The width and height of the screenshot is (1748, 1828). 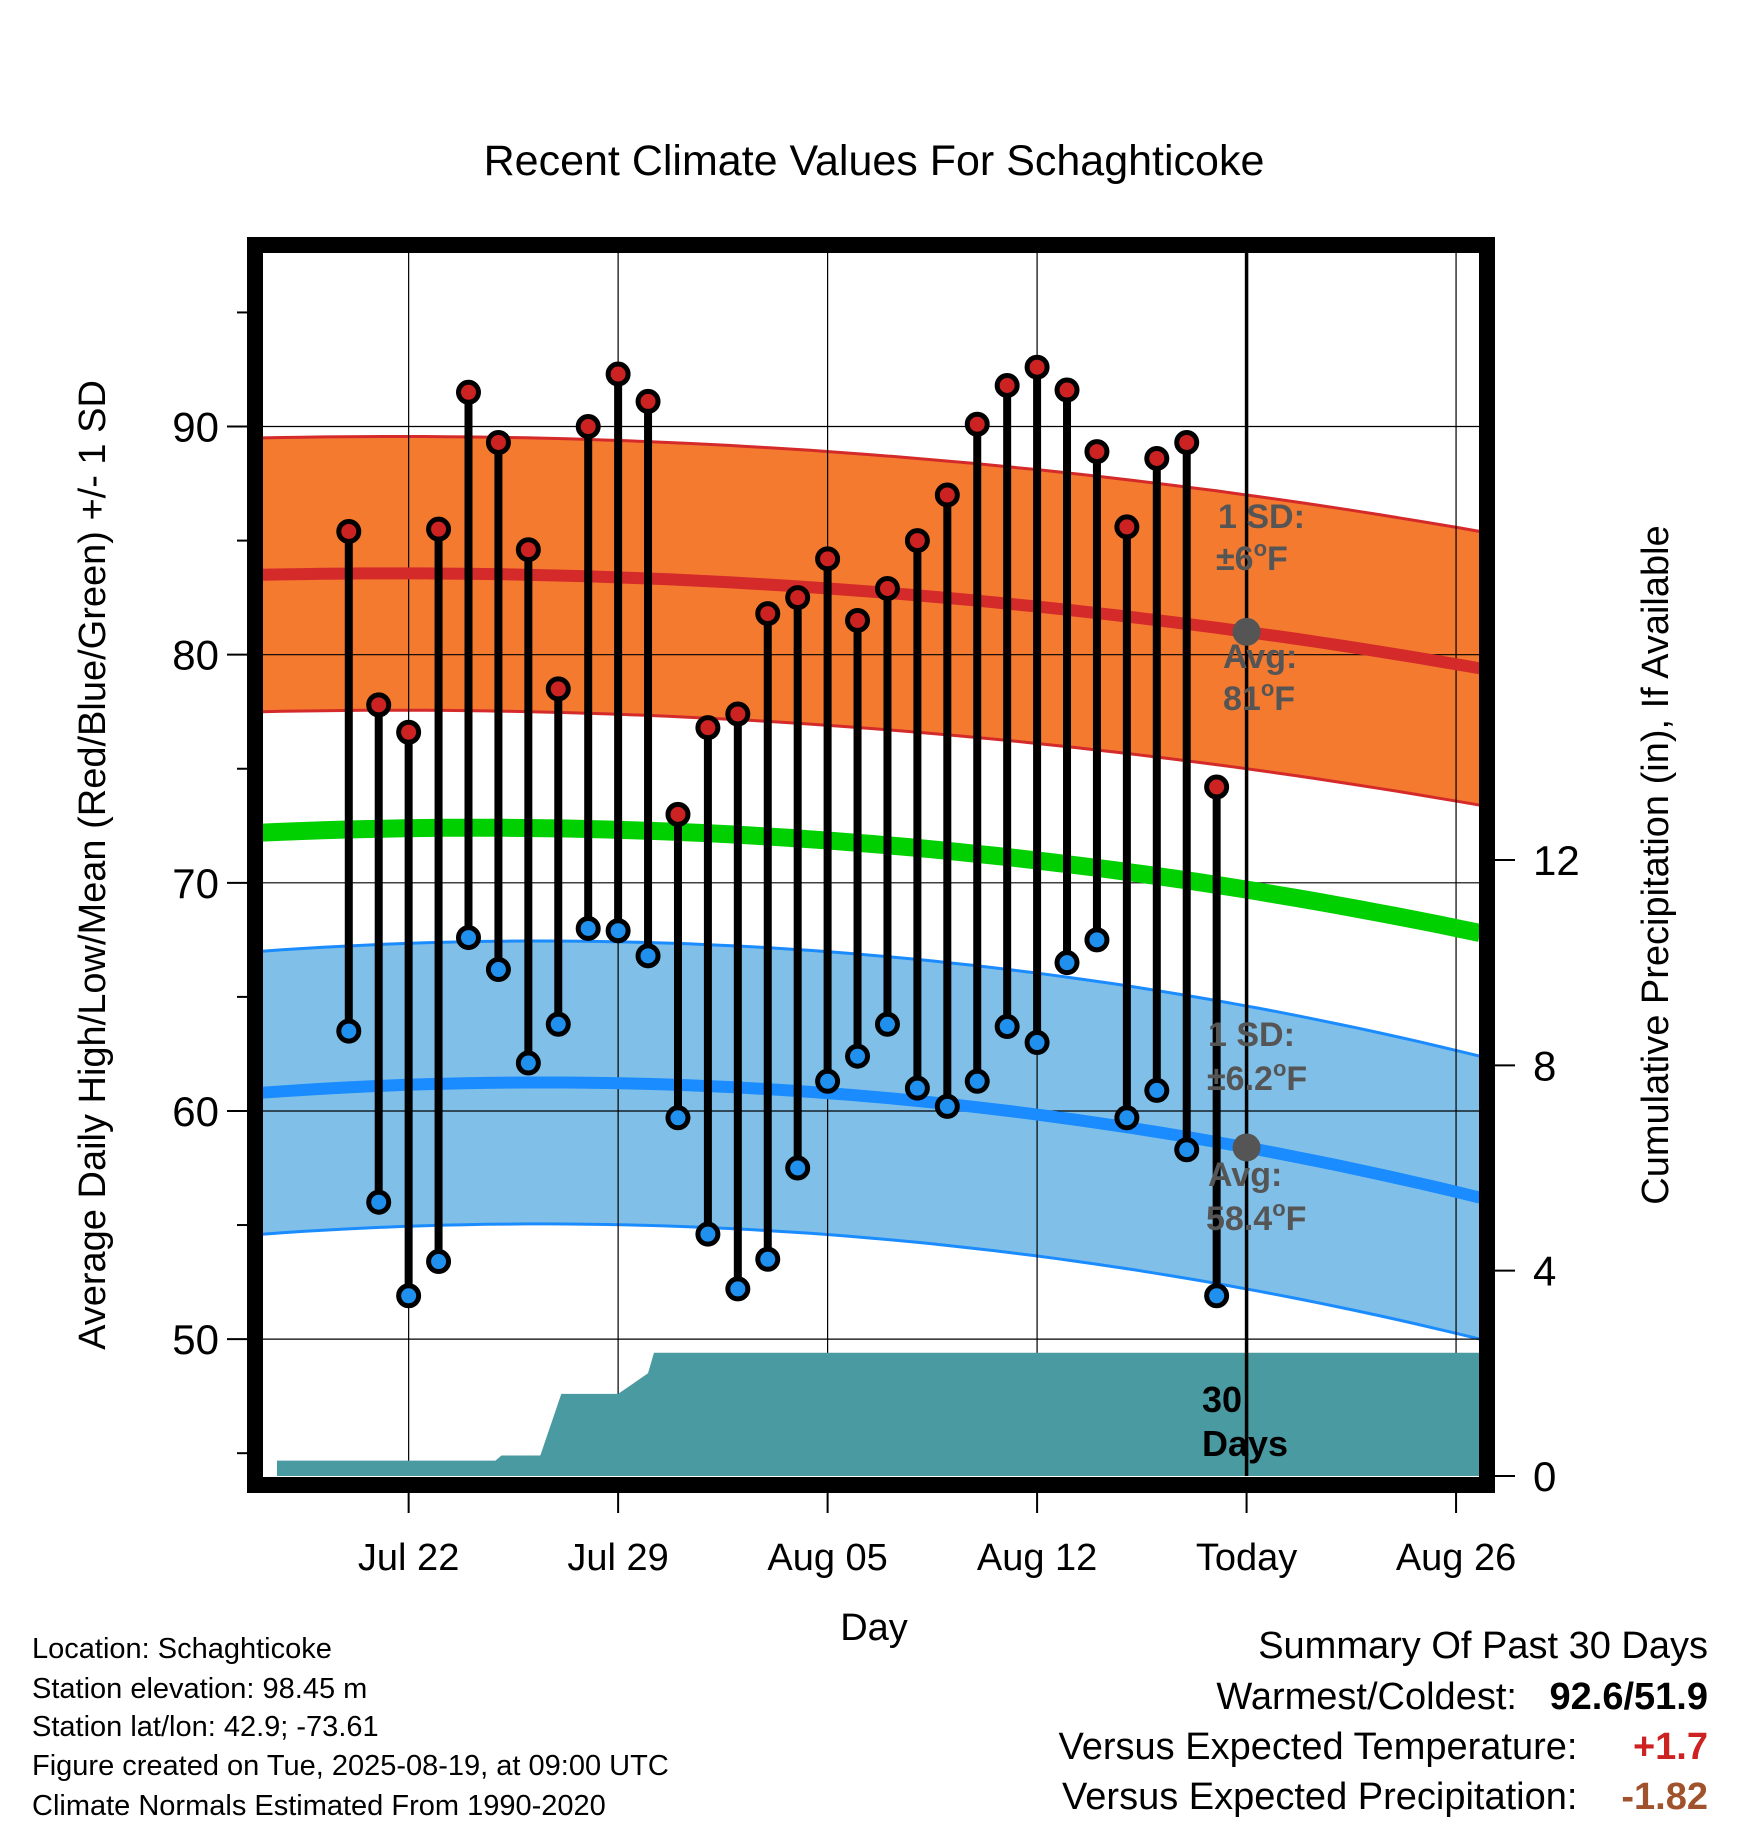 I want to click on x-tick-label: Jul 29, so click(x=617, y=1558).